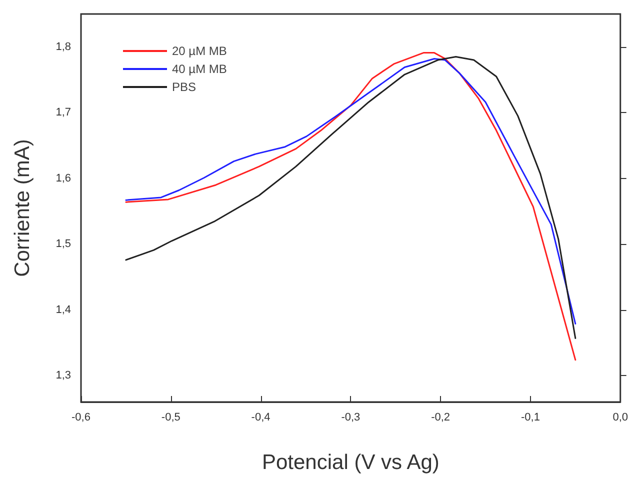 The image size is (631, 486). Describe the element at coordinates (260, 418) in the screenshot. I see `x-tick-label: -0,4` at that location.